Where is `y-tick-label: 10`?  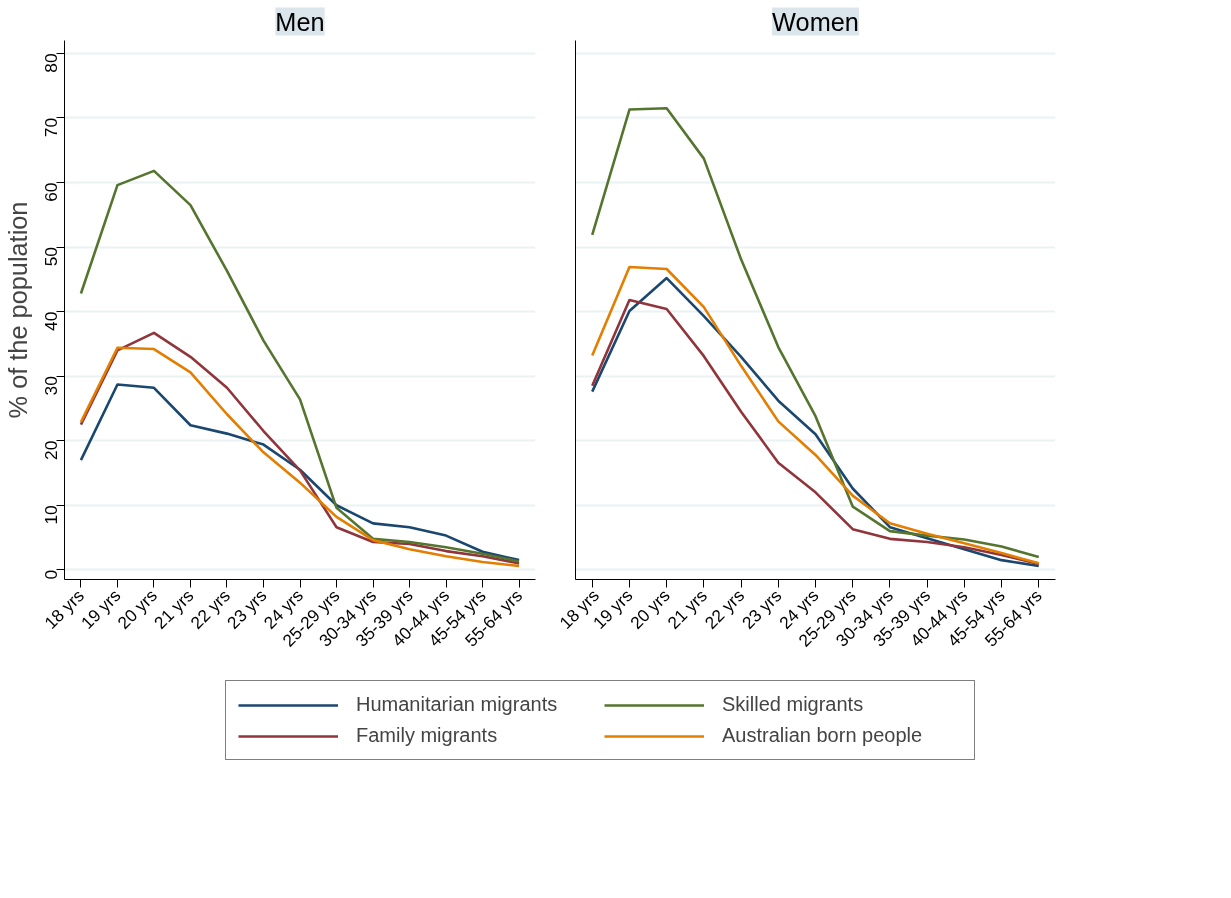
y-tick-label: 10 is located at coordinates (51, 515).